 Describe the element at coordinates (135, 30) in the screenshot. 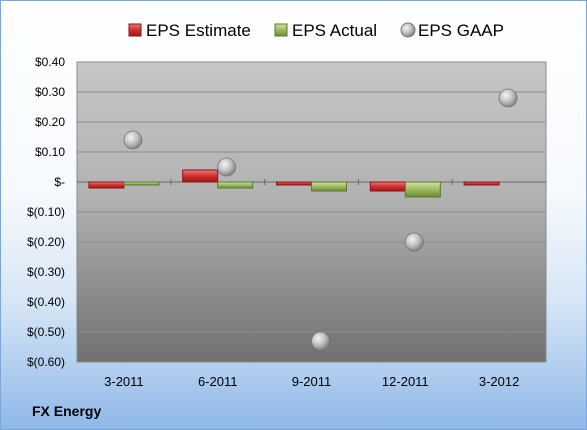

I see `legend-swatch-eps-estimate` at that location.